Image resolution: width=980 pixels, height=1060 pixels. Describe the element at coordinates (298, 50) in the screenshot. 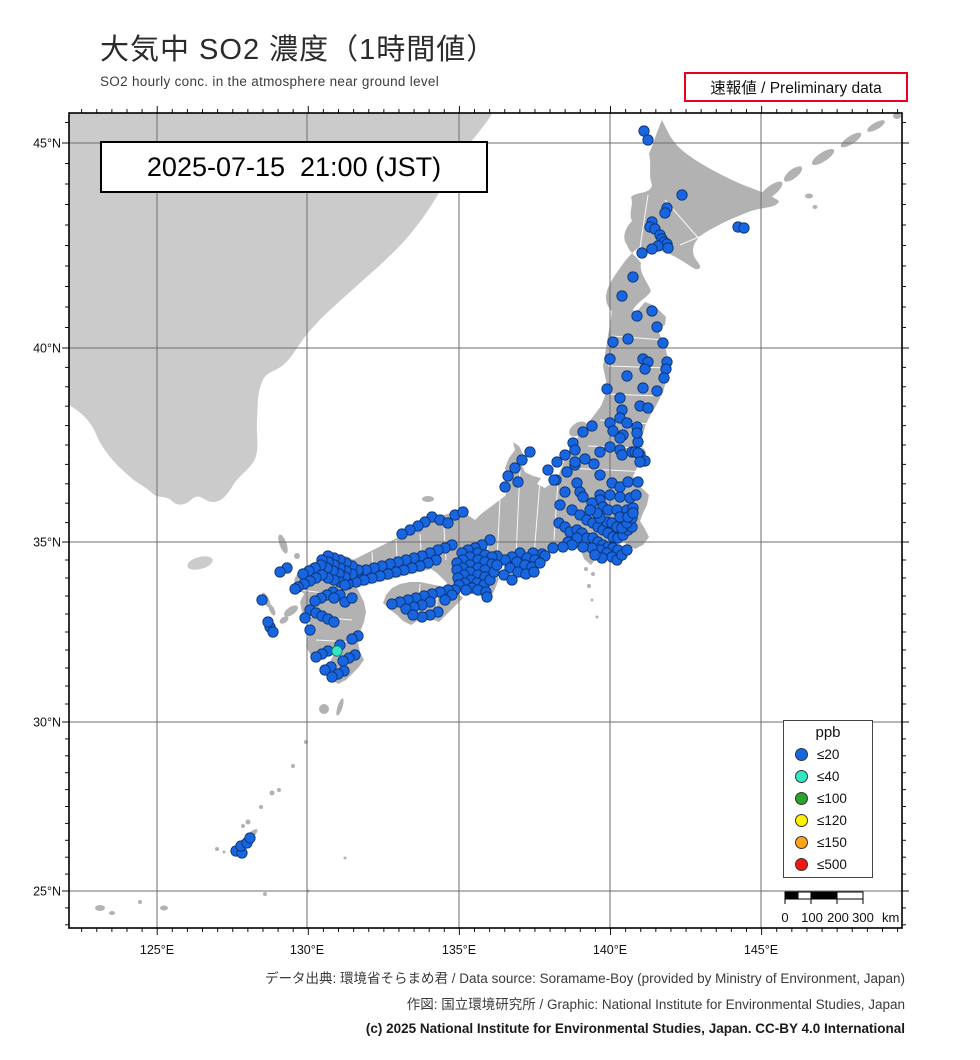

I see `page-title: 大気中 SO2 濃度（1時間値）` at that location.